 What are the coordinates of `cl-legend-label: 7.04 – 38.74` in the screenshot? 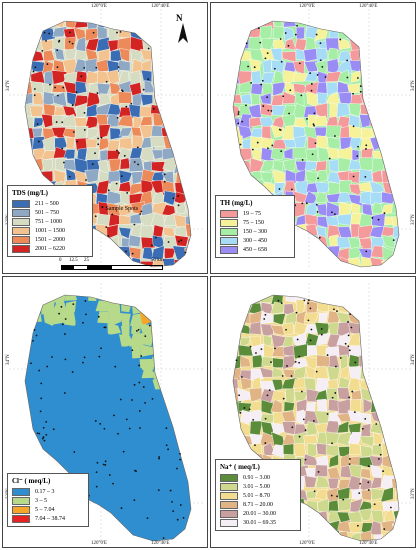 It's located at (50, 518).